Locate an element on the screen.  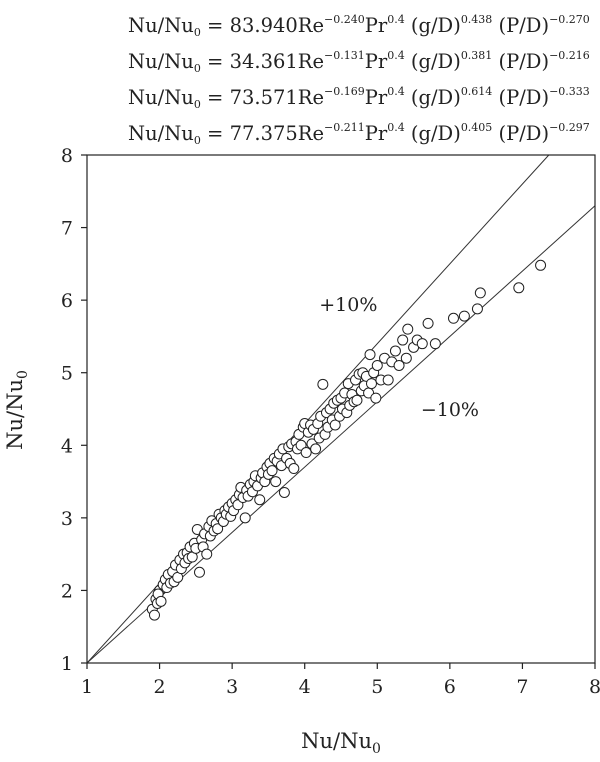
annotation-plus10: +10% is located at coordinates (348, 305).